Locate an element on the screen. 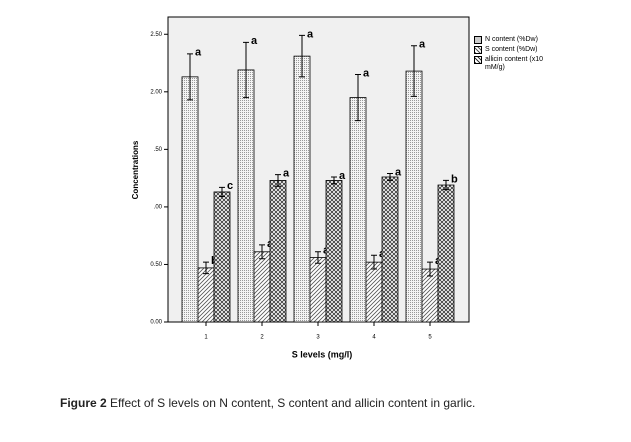 This screenshot has width=631, height=442. y-tick-label: .00 is located at coordinates (158, 207).